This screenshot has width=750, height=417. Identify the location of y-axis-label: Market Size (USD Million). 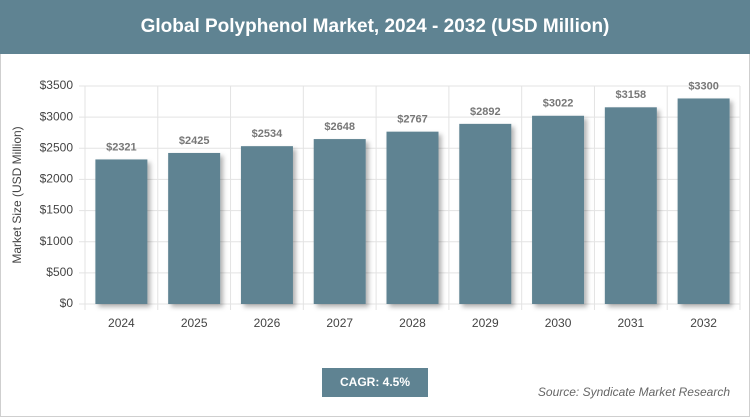
(17, 194).